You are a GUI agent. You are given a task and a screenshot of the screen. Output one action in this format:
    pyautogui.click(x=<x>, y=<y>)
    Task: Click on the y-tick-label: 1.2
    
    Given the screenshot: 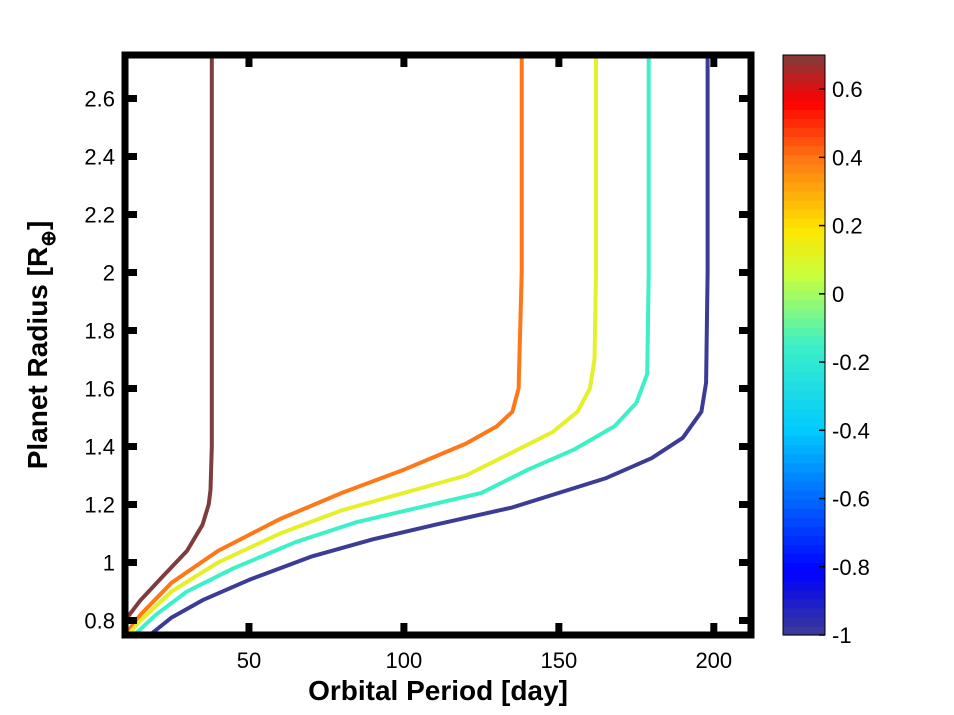 What is the action you would take?
    pyautogui.click(x=99, y=505)
    